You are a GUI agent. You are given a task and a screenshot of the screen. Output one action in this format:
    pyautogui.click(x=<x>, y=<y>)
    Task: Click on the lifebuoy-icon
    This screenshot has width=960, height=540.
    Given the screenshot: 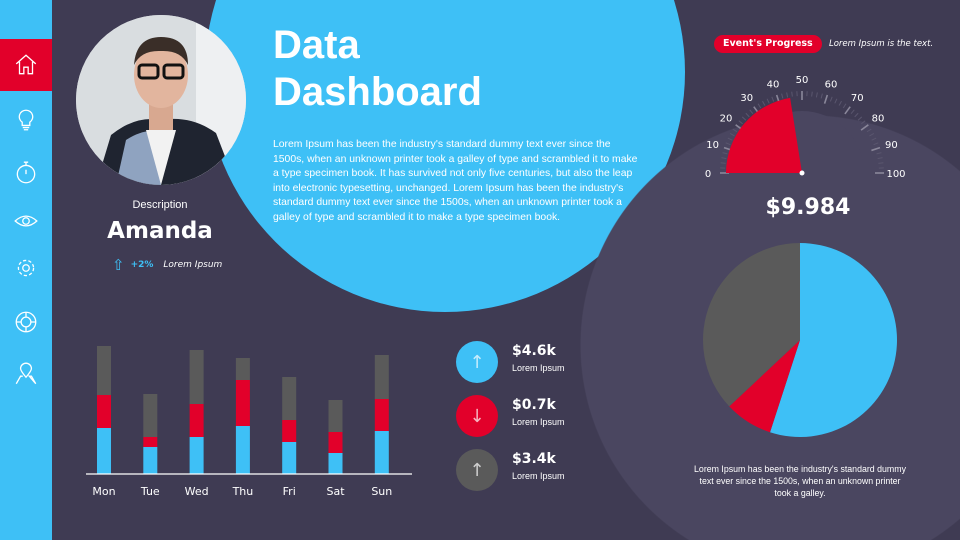 What is the action you would take?
    pyautogui.click(x=26, y=322)
    